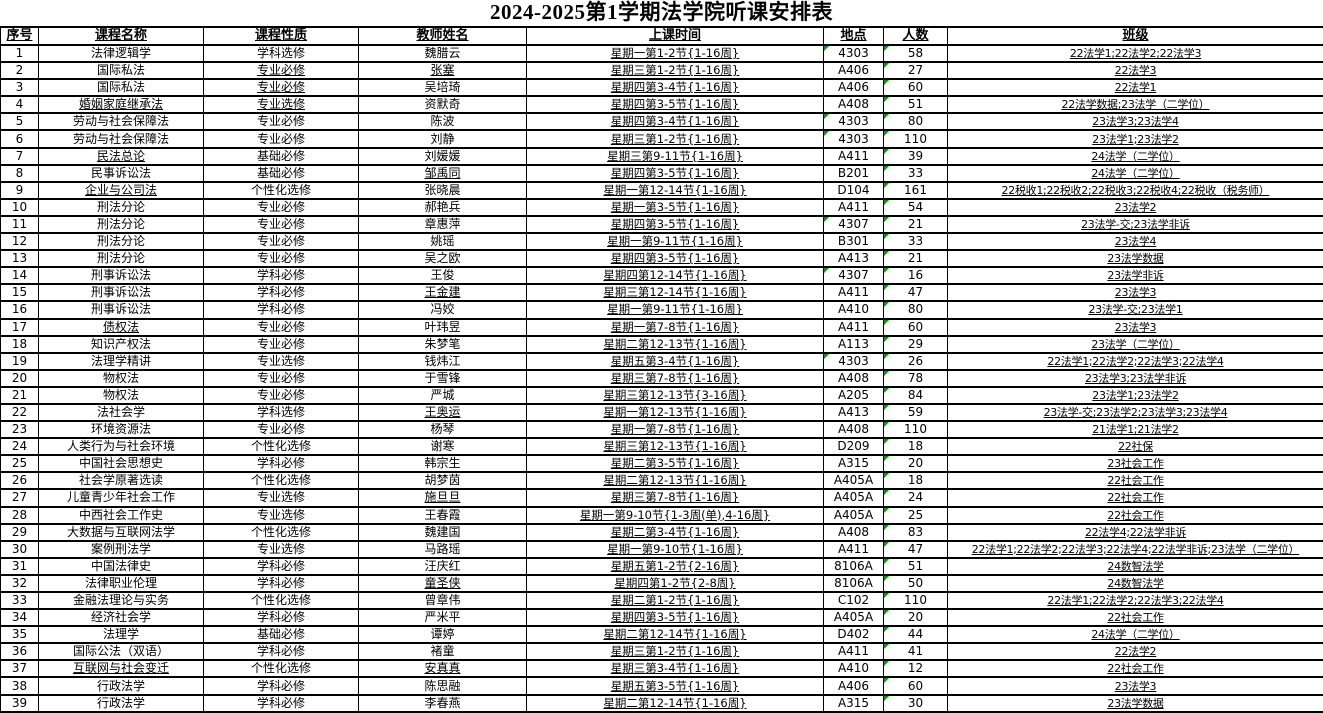 The height and width of the screenshot is (713, 1323). What do you see at coordinates (916, 87) in the screenshot?
I see `cell-count: 60` at bounding box center [916, 87].